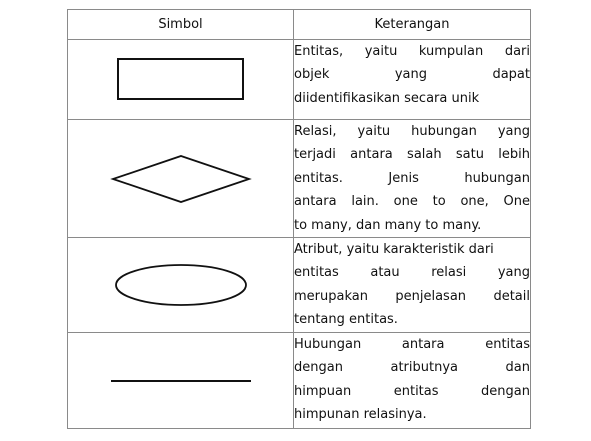 This screenshot has width=591, height=441. I want to click on rectangle-icon, so click(180, 78).